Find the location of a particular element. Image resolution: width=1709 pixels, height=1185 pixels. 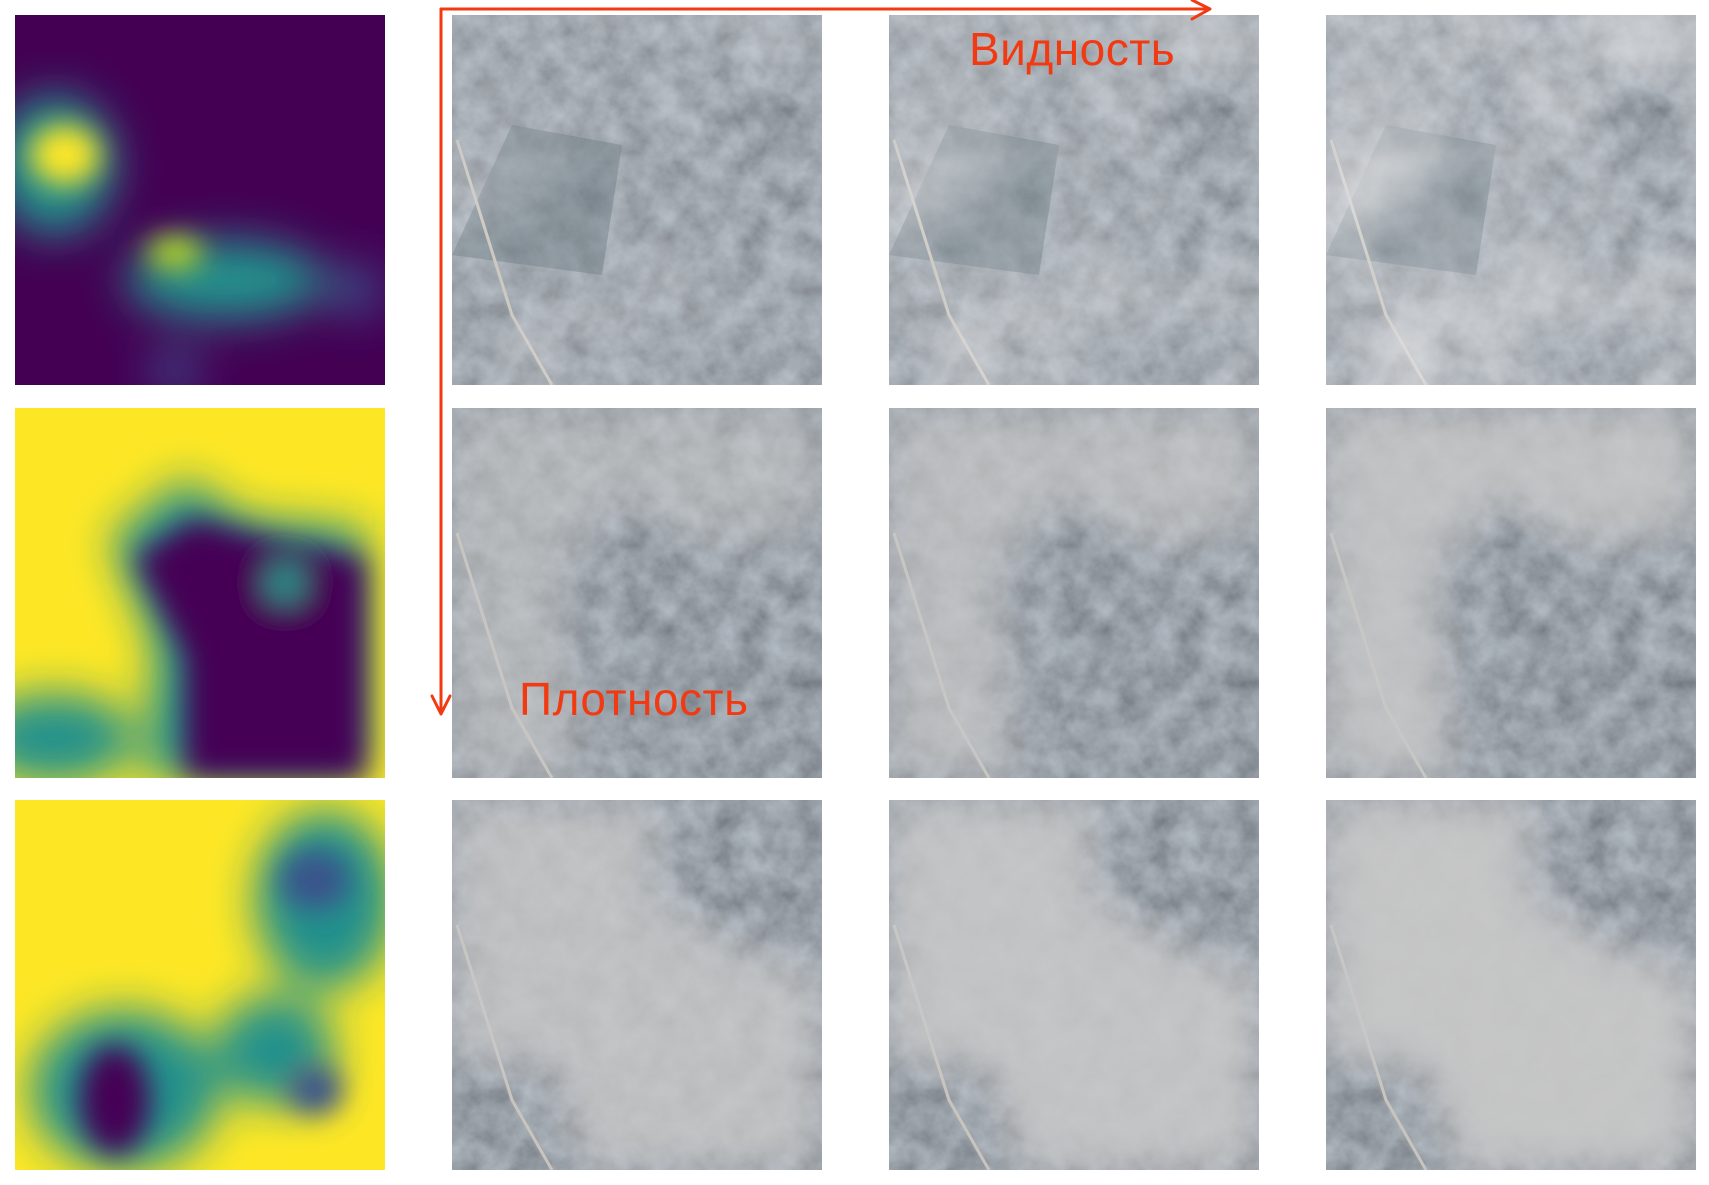

density-axis-label: Плотность is located at coordinates (634, 699).